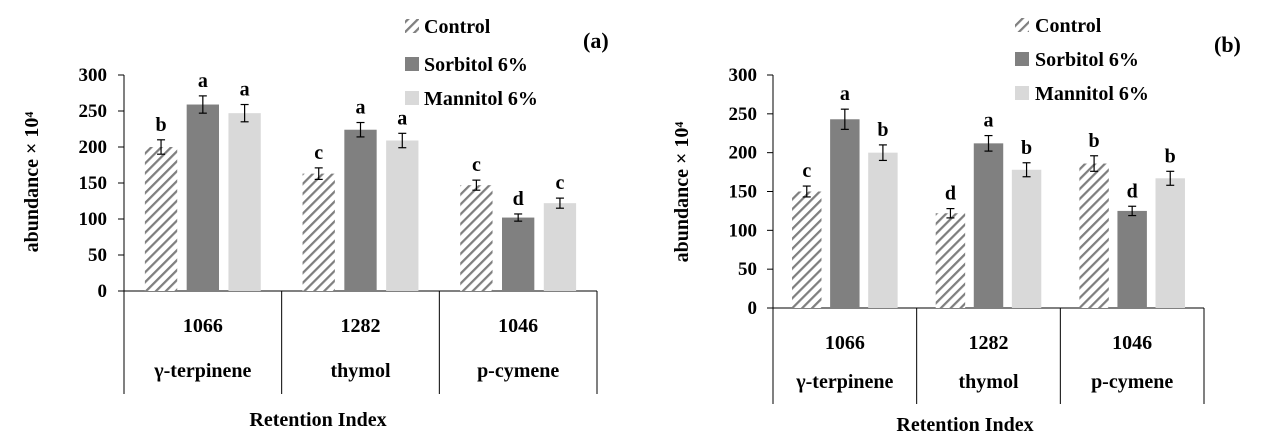 The image size is (1261, 437). What do you see at coordinates (596, 40) in the screenshot?
I see `panel-label-a: (a)` at bounding box center [596, 40].